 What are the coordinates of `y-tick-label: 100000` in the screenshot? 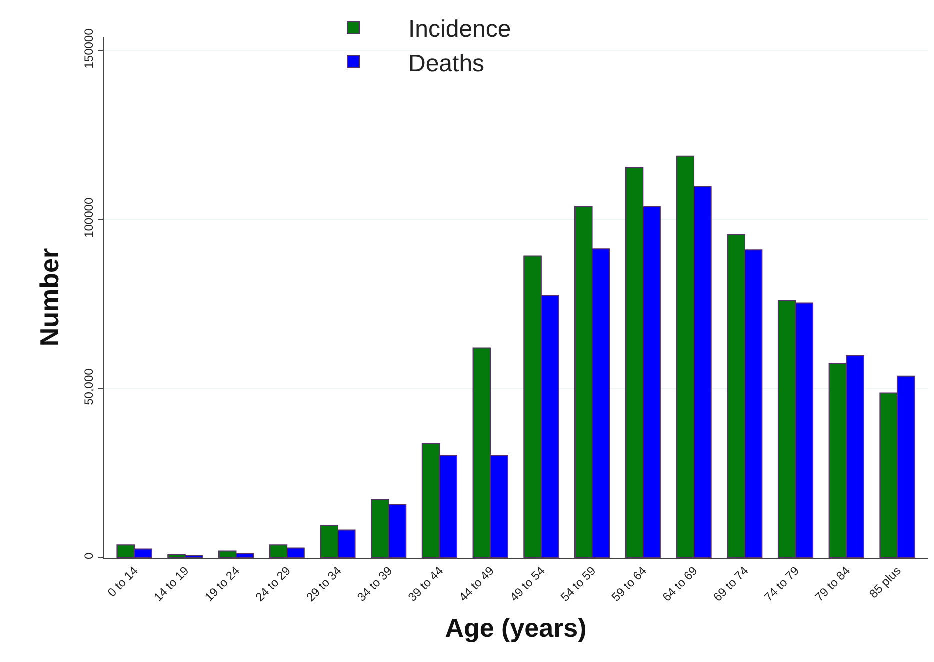 It's located at (89, 218).